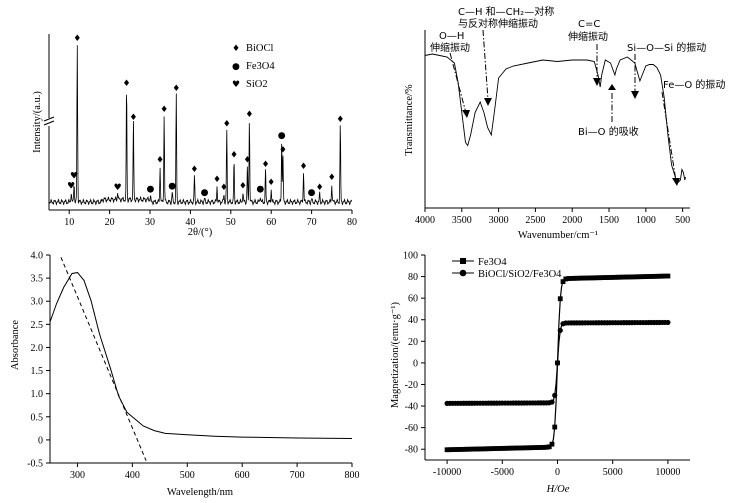 This screenshot has width=738, height=503. Describe the element at coordinates (498, 23) in the screenshot. I see `ch-label-2: 与反对称伸缩振动` at that location.